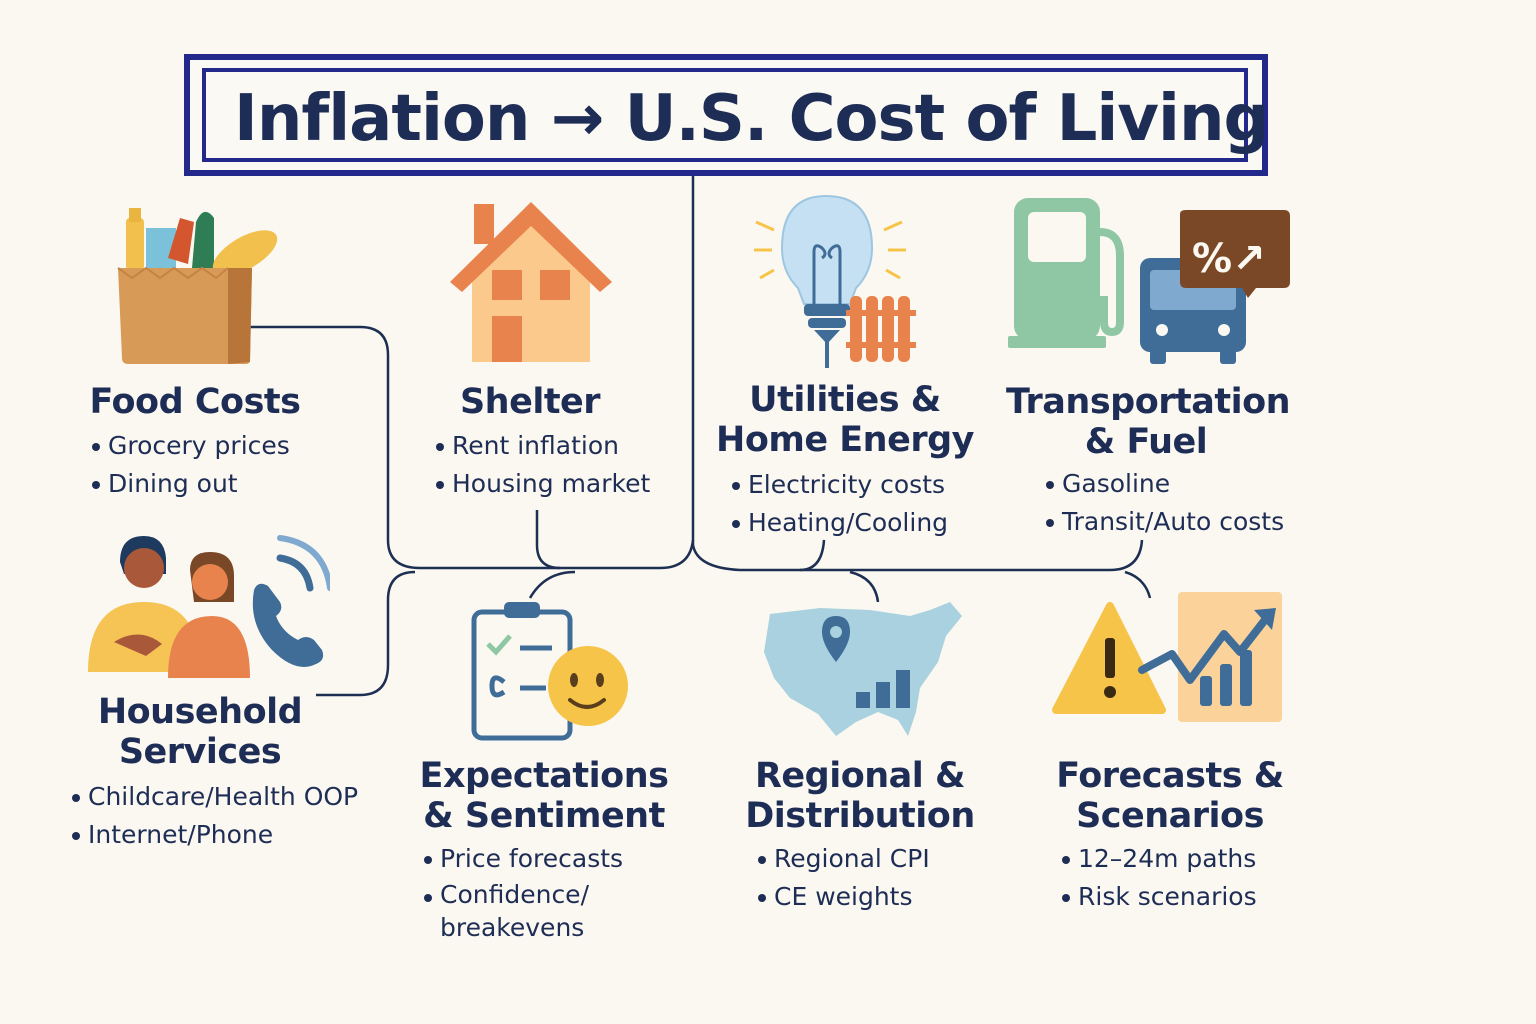 The image size is (1536, 1024). I want to click on expectations-bullets: Price forecasts Confidence/ breakevens, so click(527, 892).